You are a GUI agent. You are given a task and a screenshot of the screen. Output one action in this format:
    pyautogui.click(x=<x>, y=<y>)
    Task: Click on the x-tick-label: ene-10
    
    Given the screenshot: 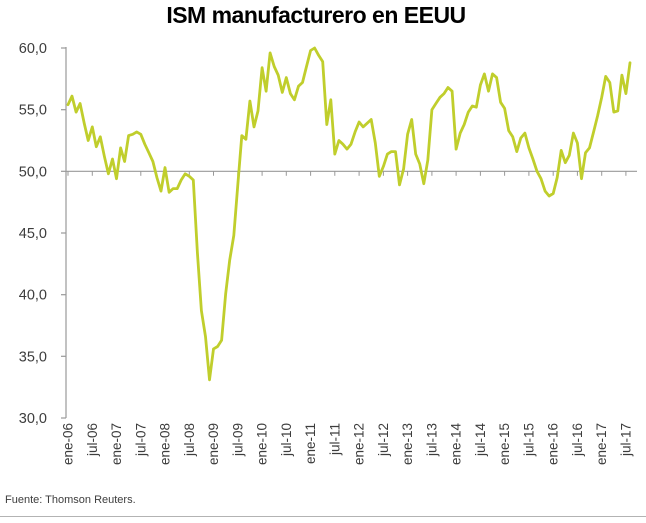 What is the action you would take?
    pyautogui.click(x=262, y=444)
    